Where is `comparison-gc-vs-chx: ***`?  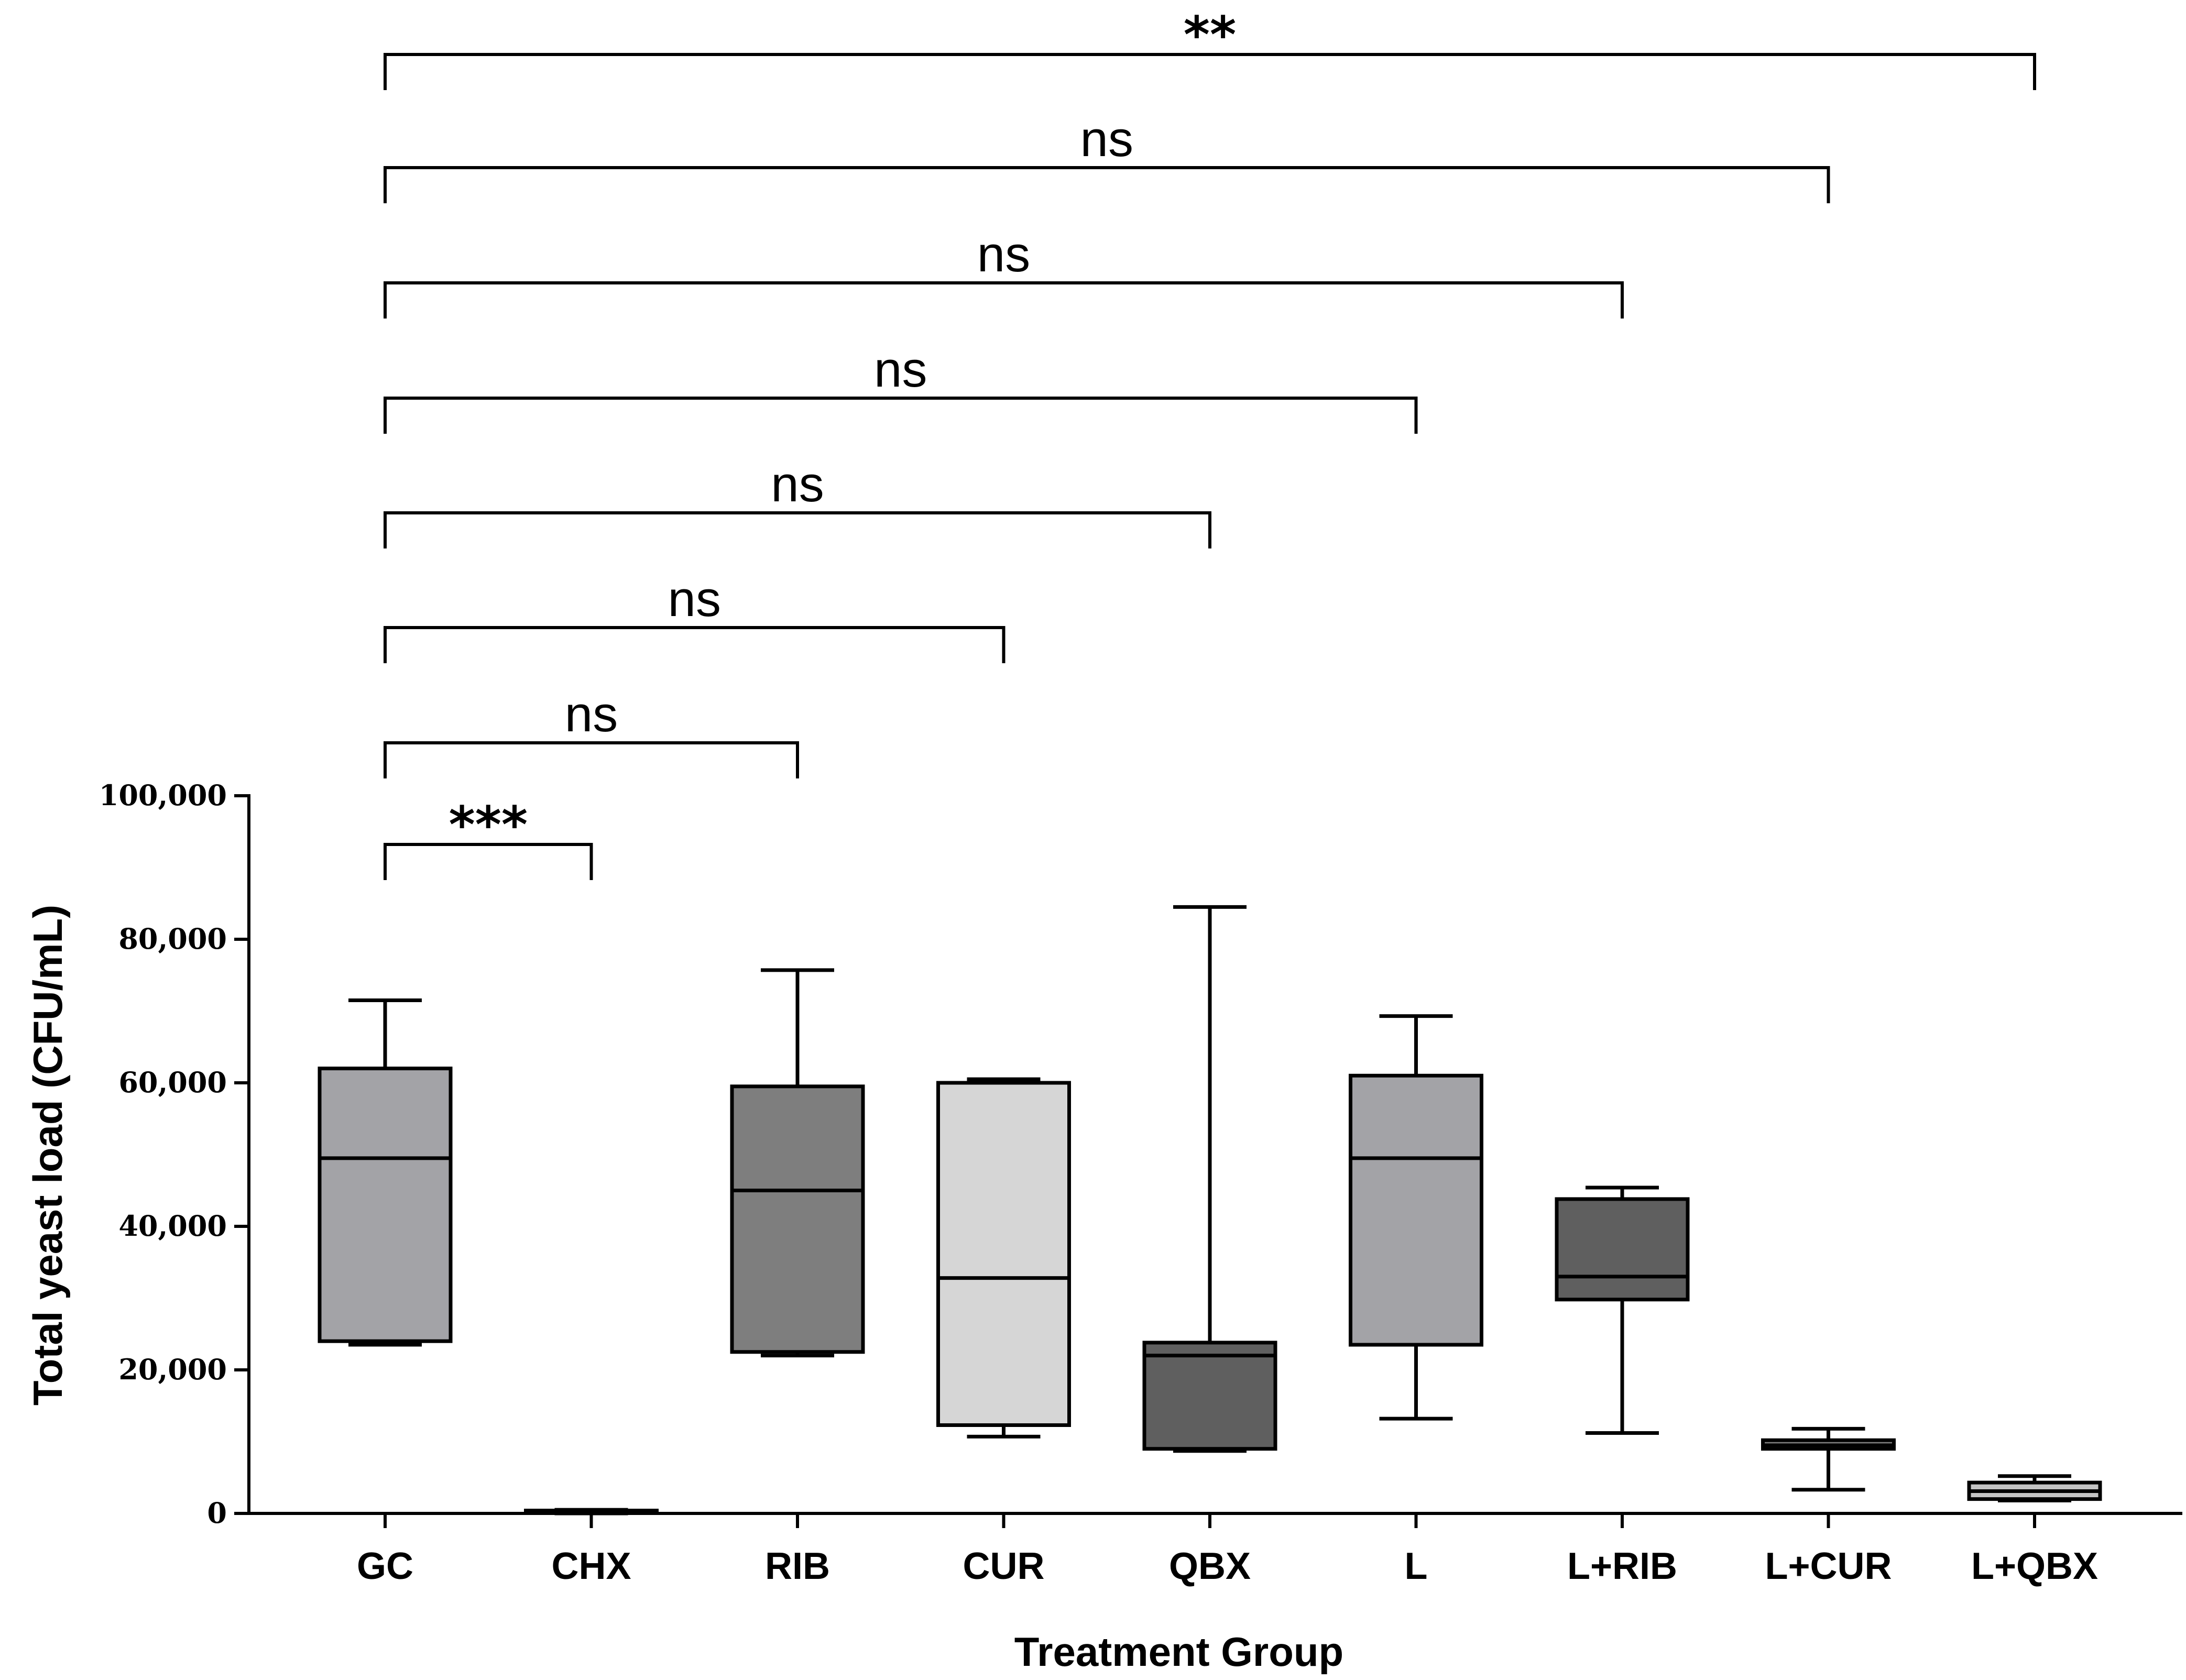
comparison-gc-vs-chx: *** is located at coordinates (489, 838).